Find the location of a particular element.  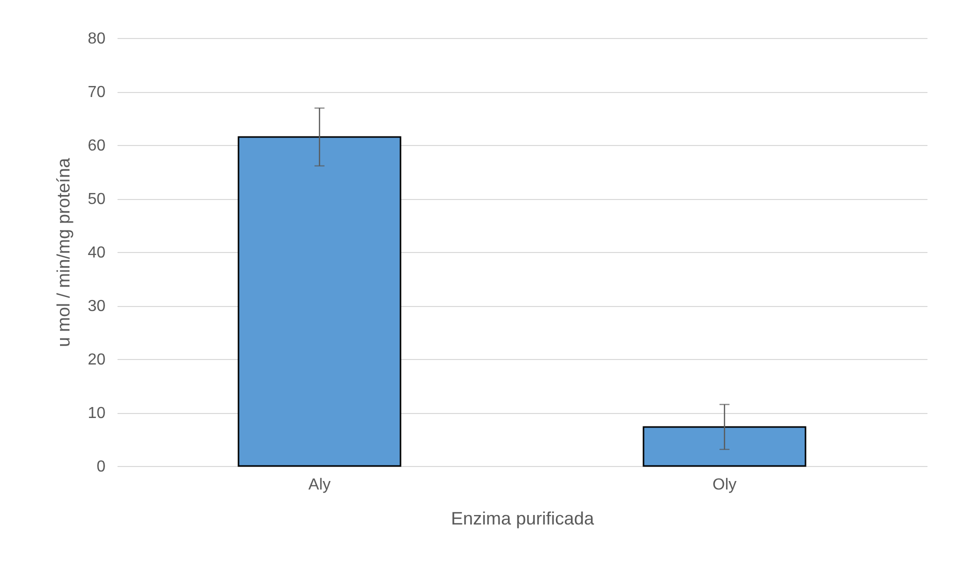

x-axis-title: Enzima purificada is located at coordinates (523, 518).